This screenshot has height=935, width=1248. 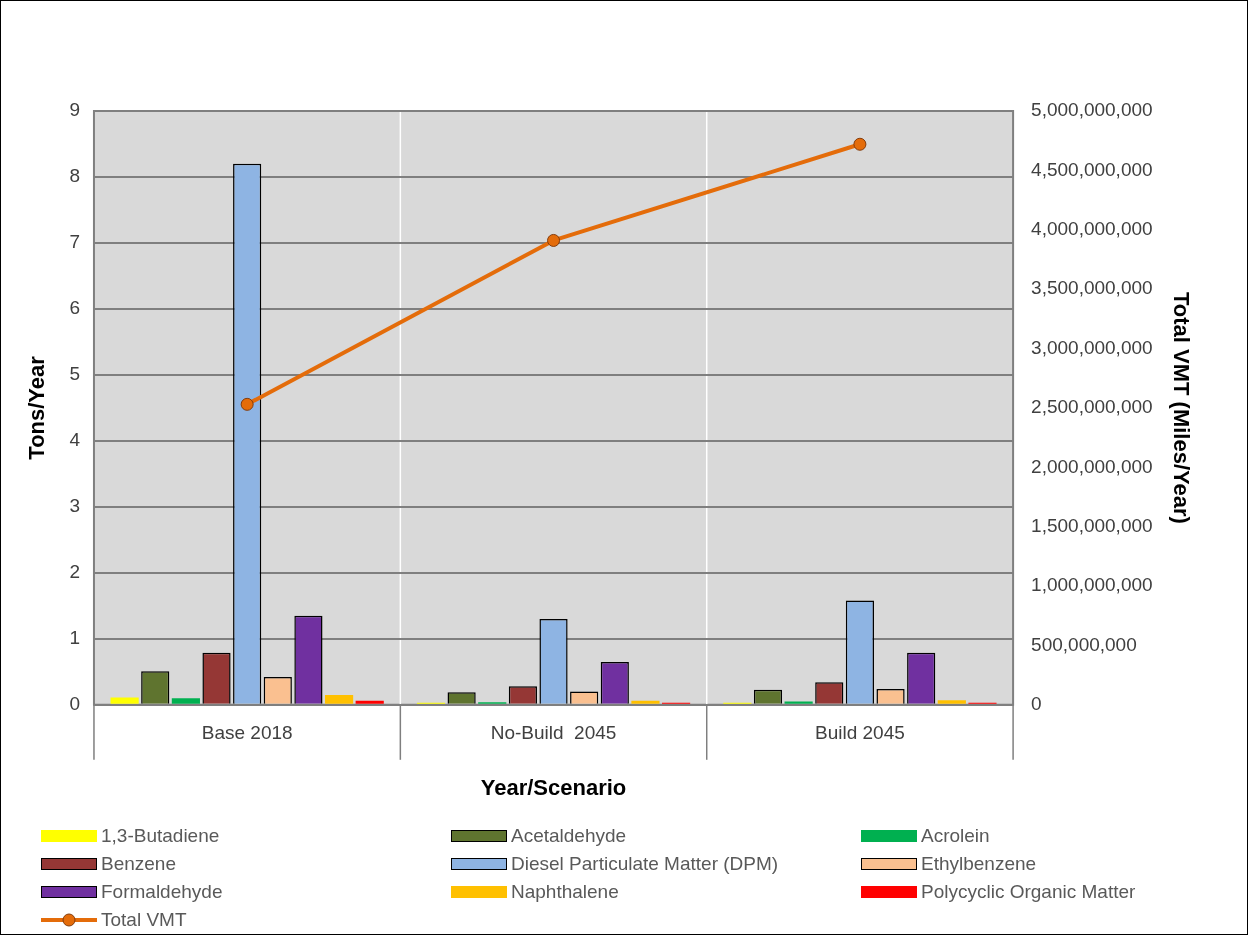 What do you see at coordinates (1092, 525) in the screenshot?
I see `y2-tick-label: 1,500,000,000` at bounding box center [1092, 525].